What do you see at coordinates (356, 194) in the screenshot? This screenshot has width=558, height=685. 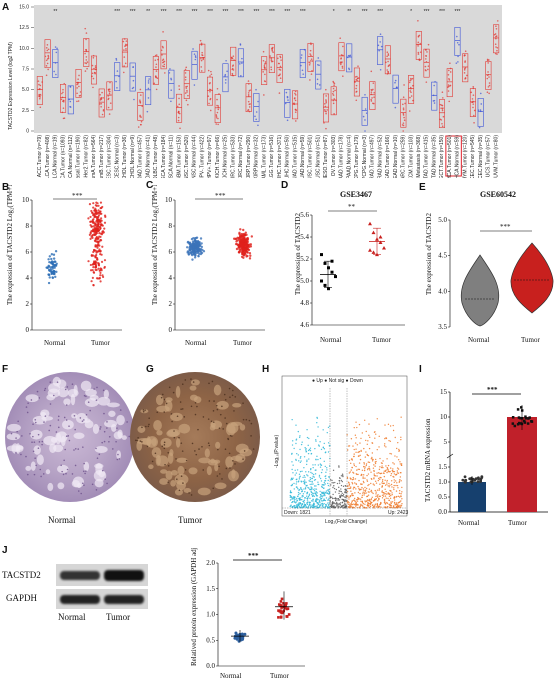 I see `panel-d-title: GSE3467` at bounding box center [356, 194].